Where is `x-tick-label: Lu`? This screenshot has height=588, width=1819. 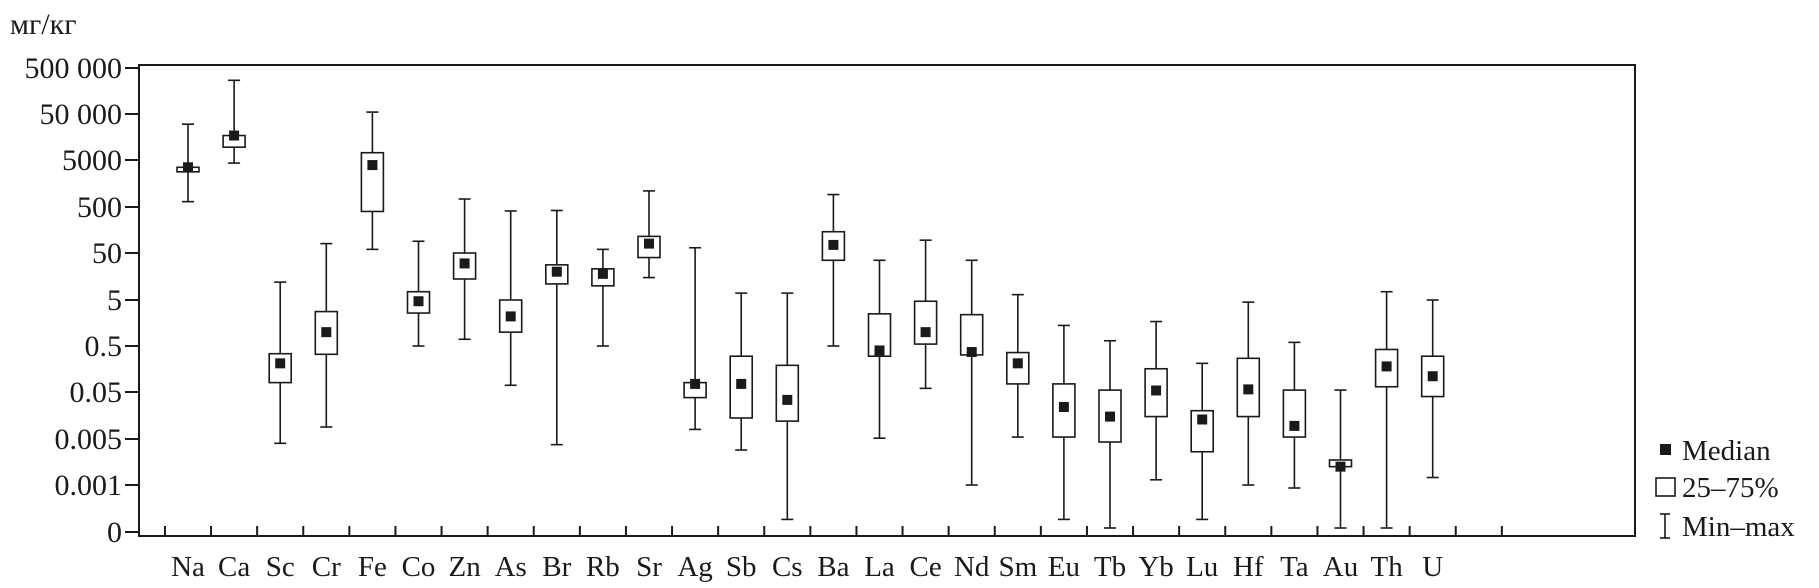 x-tick-label: Lu is located at coordinates (1202, 567).